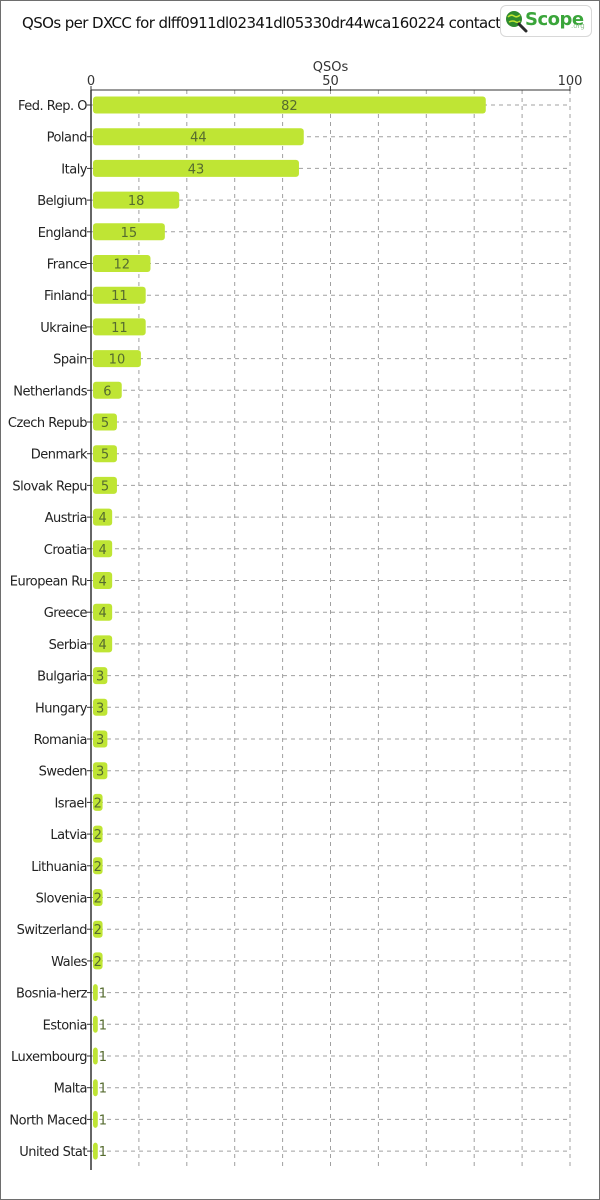  What do you see at coordinates (65, 1025) in the screenshot?
I see `category-label: Estonia` at bounding box center [65, 1025].